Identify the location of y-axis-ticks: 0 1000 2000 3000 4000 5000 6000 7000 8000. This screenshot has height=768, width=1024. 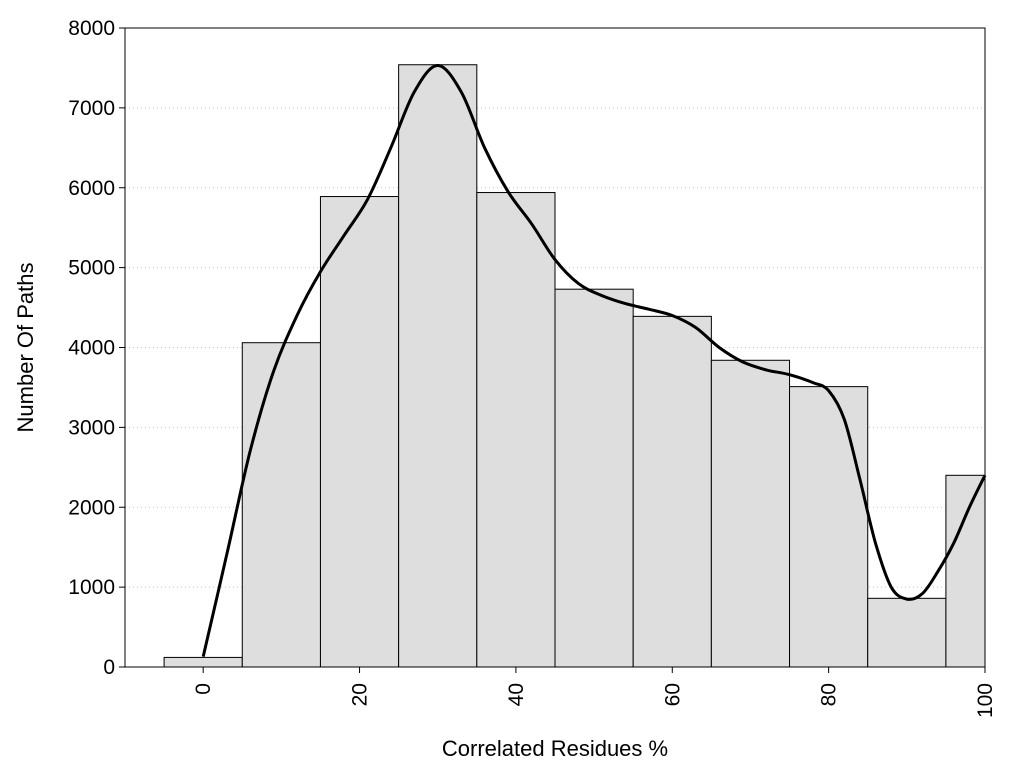
(96, 348).